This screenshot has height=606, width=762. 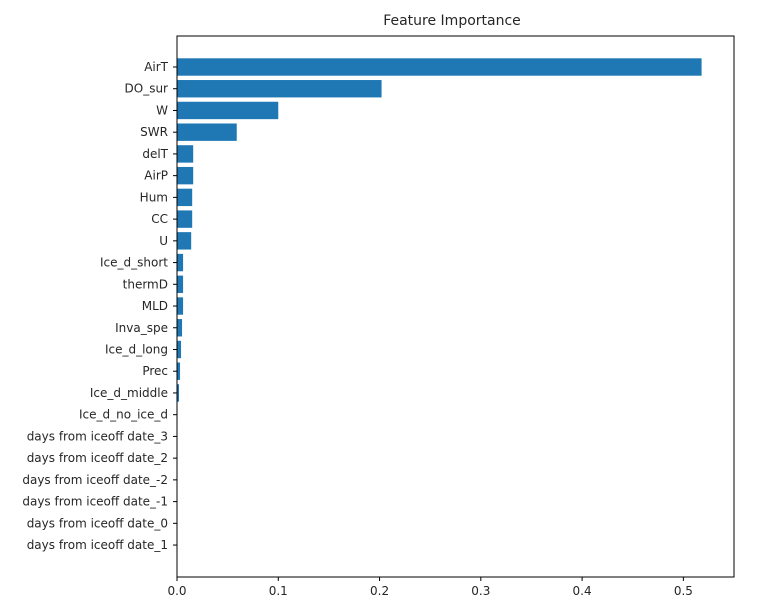 I want to click on y-tick-label: Prec, so click(x=155, y=371).